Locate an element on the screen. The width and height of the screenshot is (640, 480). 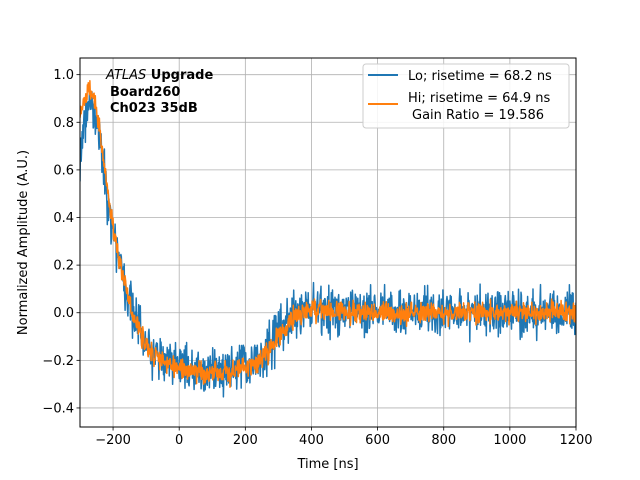
y-tick-label: 1.0 is located at coordinates (63, 75).